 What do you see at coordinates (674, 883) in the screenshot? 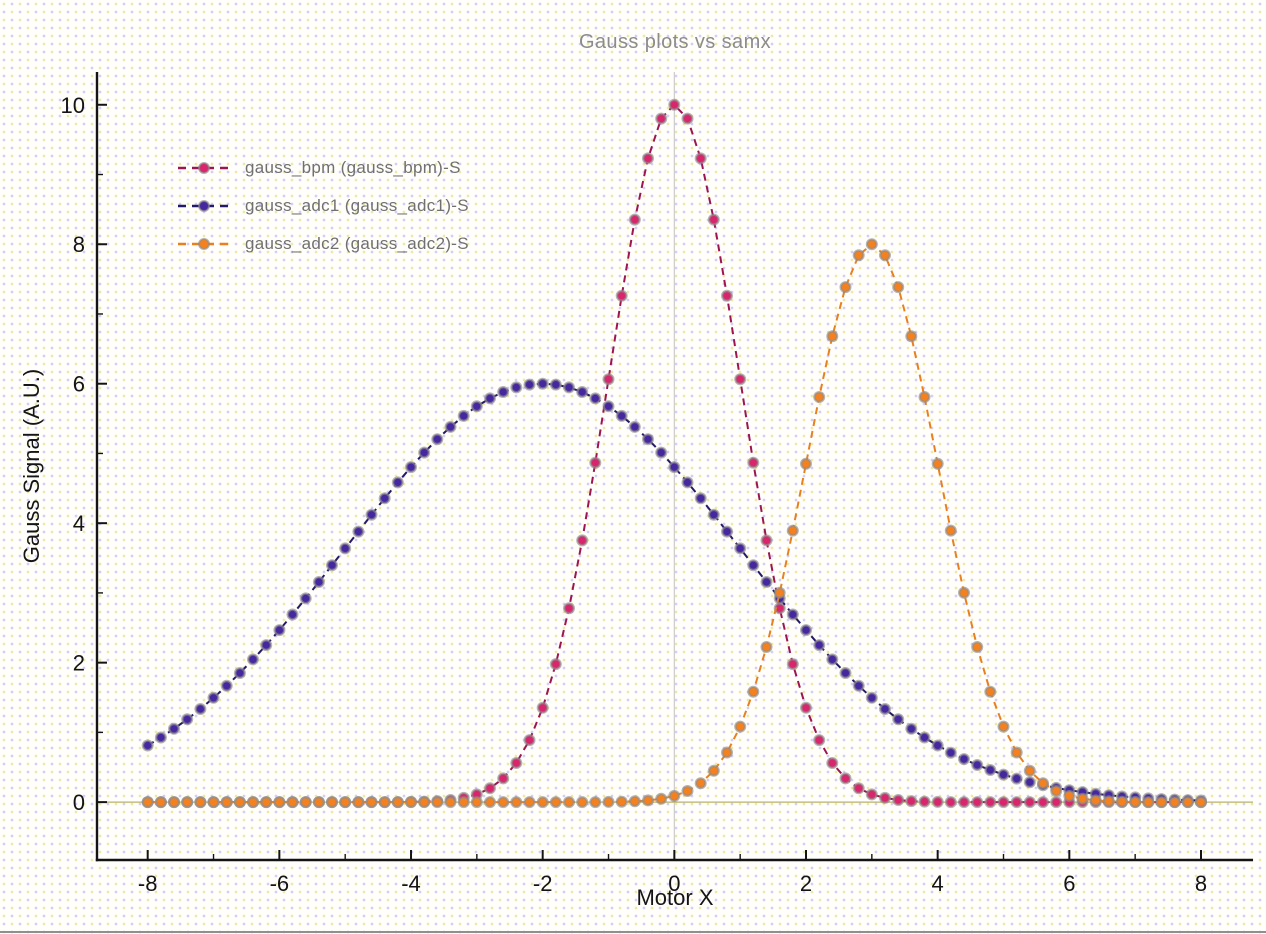
I see `x-tick-label: 0` at bounding box center [674, 883].